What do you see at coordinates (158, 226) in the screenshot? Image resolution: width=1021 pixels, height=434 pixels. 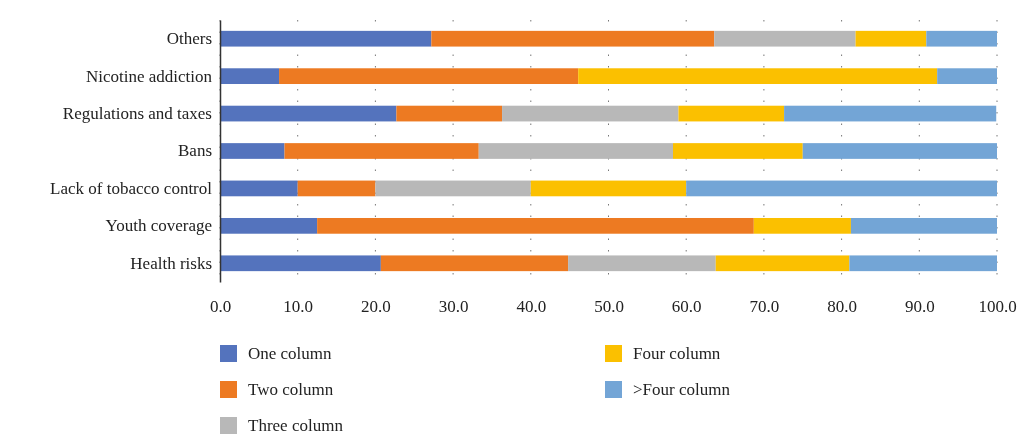 I see `y-tick-label: Youth coverage` at bounding box center [158, 226].